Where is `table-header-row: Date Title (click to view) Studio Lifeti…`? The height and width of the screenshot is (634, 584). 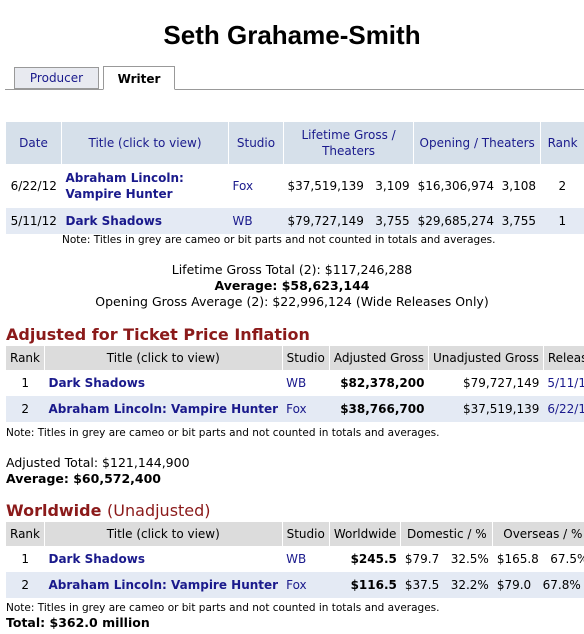
table-header-row: Date Title (click to view) Studio Lifeti… is located at coordinates (295, 143).